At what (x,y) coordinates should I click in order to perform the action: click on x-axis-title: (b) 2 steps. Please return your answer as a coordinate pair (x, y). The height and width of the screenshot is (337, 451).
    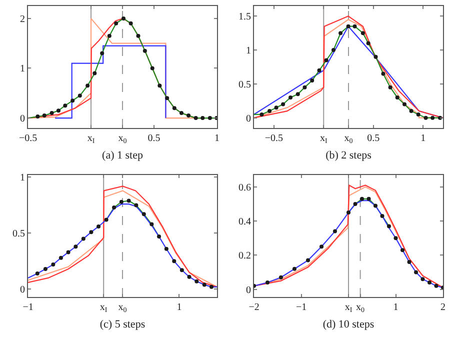
    Looking at the image, I should click on (349, 155).